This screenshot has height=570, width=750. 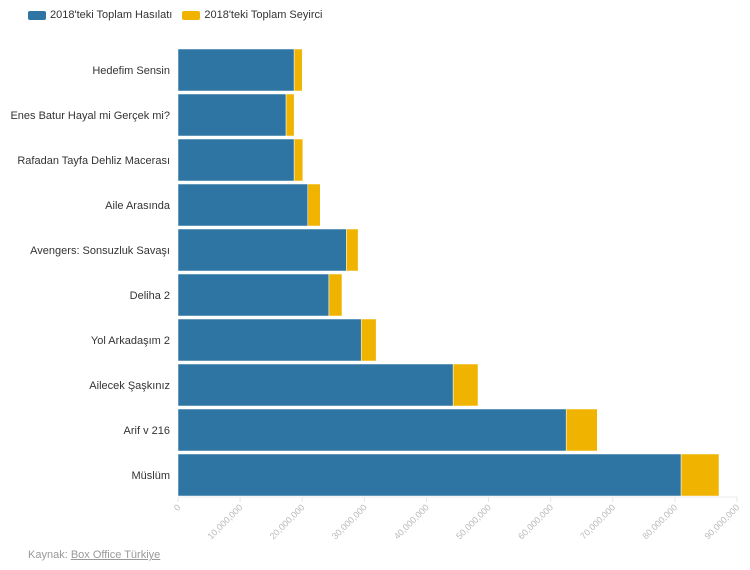 I want to click on source-link: Box Office Türkiye, so click(x=115, y=555).